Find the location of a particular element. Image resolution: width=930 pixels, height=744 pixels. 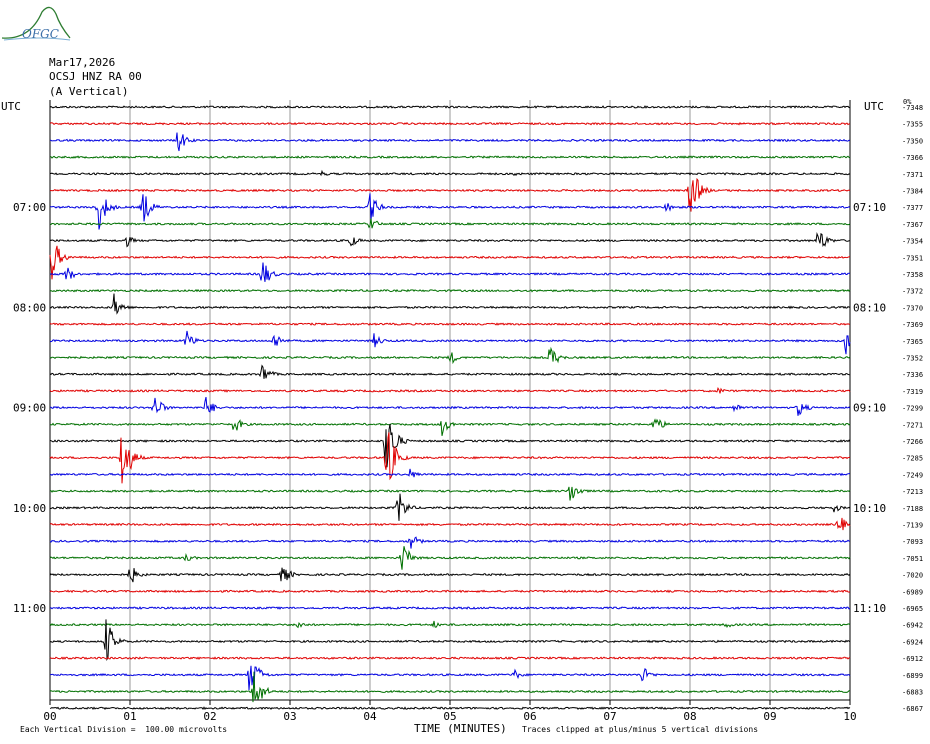

offset-label: -7271 is located at coordinates (912, 425).